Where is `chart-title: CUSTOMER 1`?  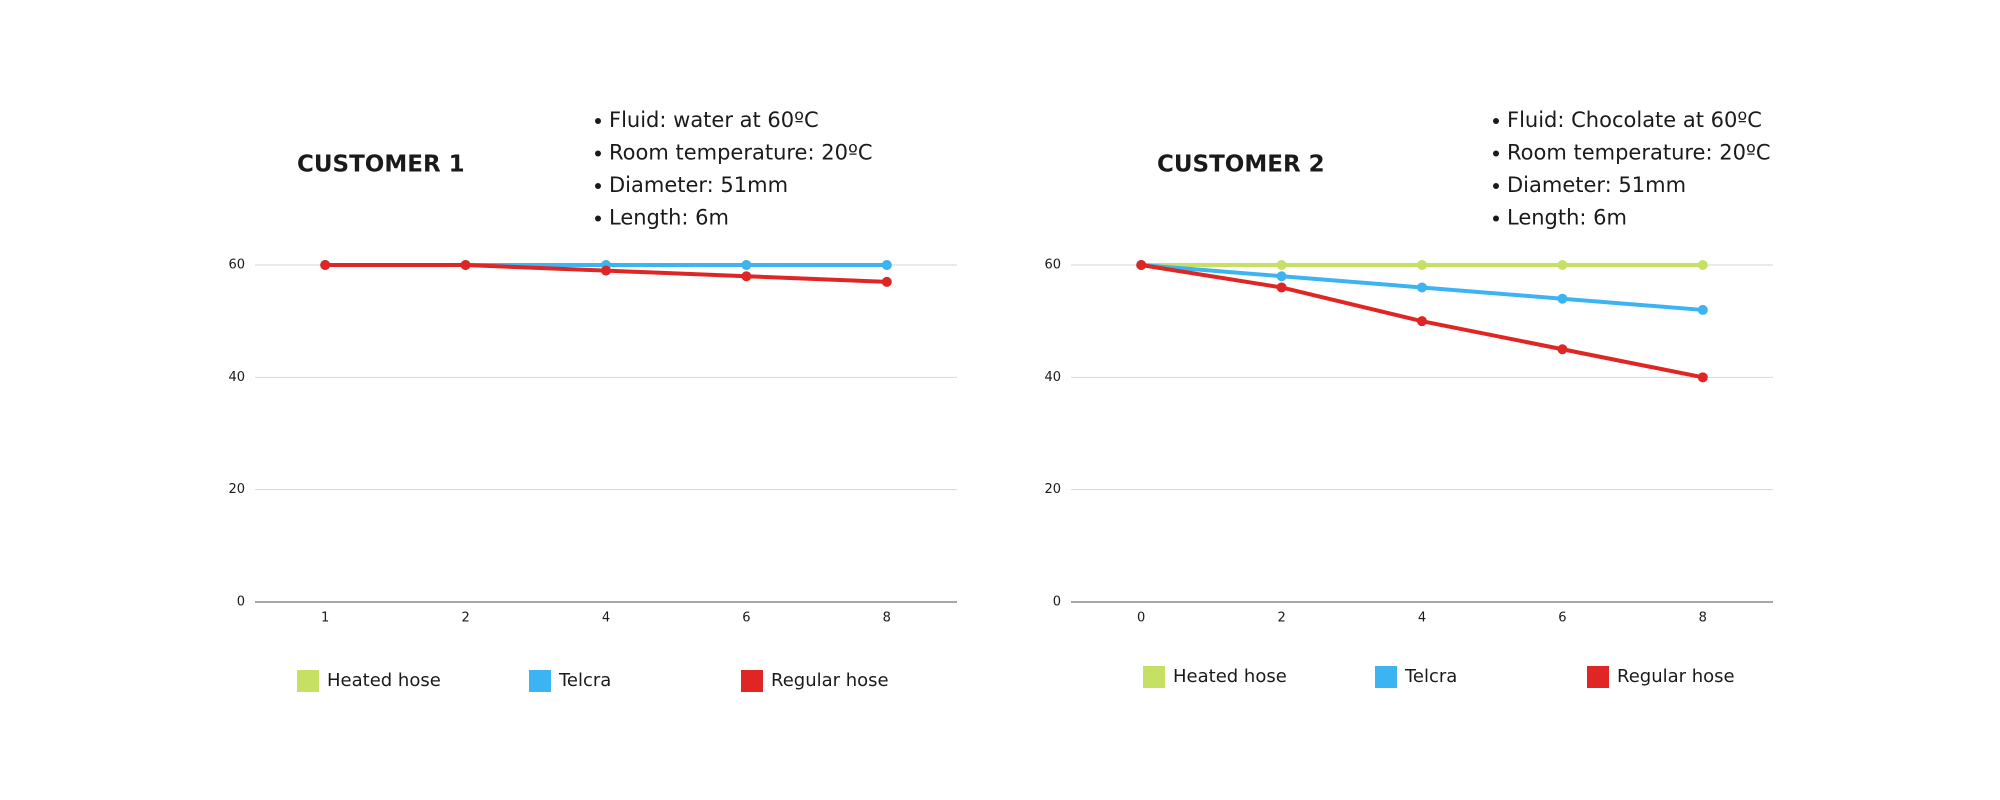
chart-title: CUSTOMER 1 is located at coordinates (381, 165).